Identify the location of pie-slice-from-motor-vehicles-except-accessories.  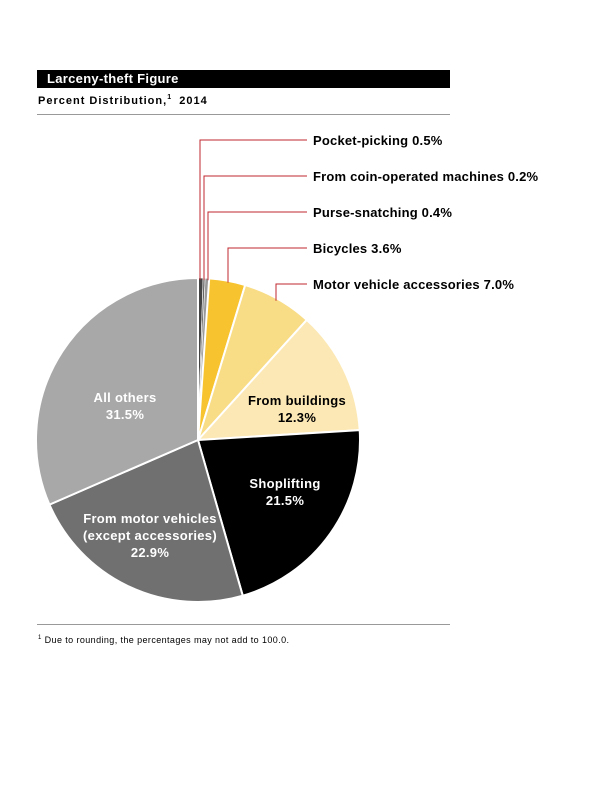
(146, 521).